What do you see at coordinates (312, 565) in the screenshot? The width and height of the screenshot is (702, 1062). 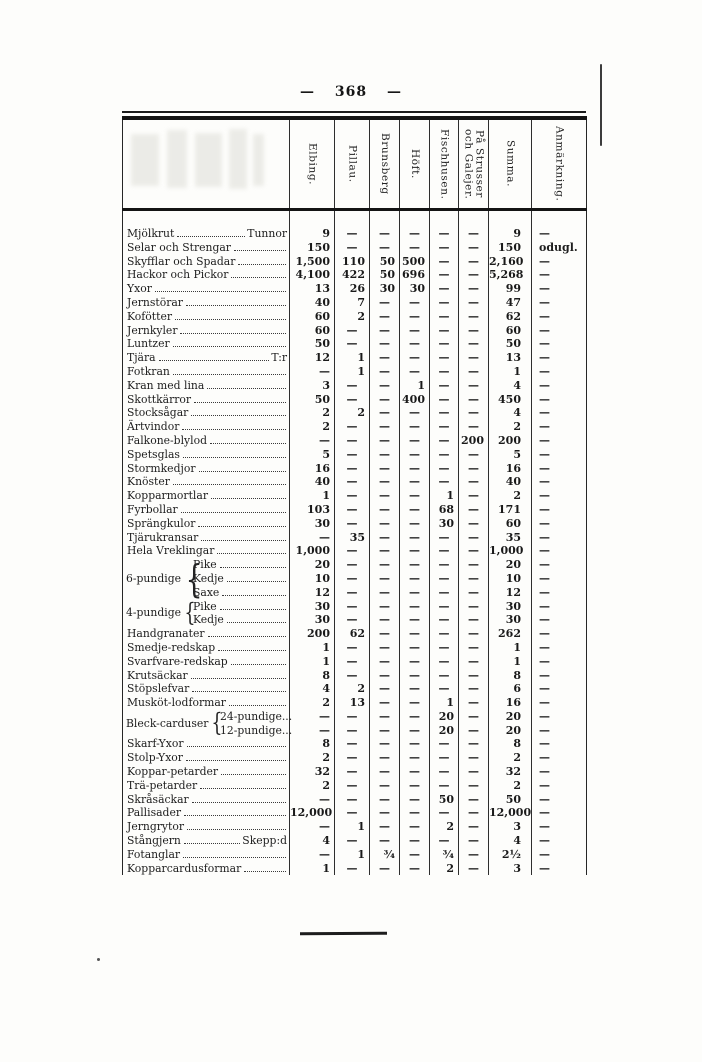 I see `cell-elbing: 20` at bounding box center [312, 565].